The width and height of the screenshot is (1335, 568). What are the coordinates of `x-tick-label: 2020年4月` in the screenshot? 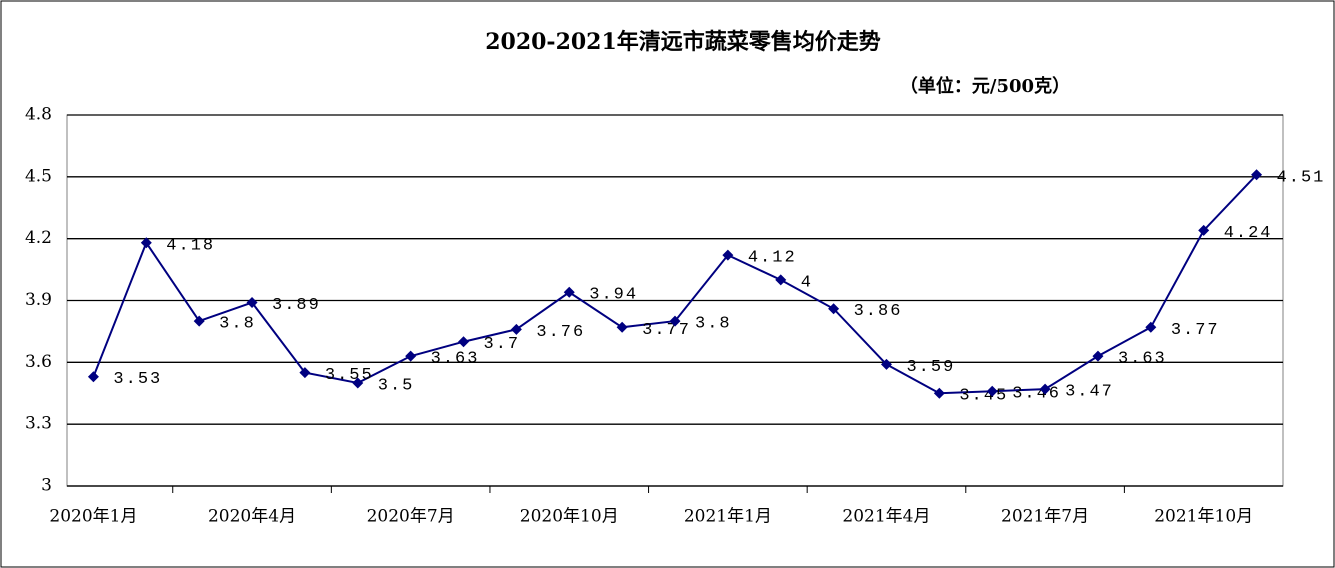 It's located at (252, 517).